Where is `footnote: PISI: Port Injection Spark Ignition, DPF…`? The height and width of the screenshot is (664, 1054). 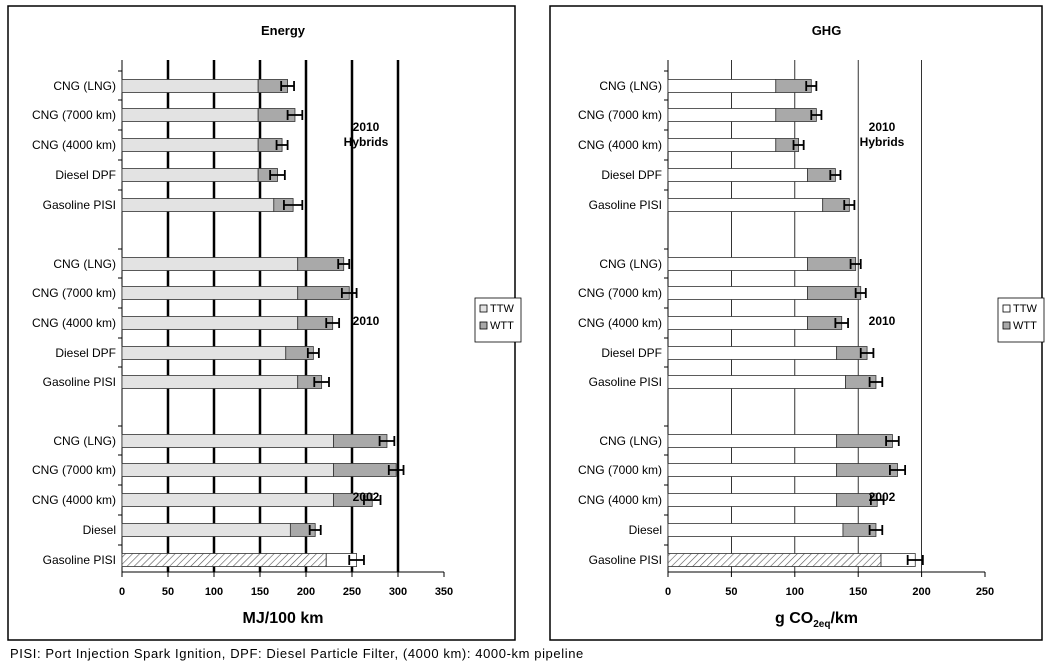 footnote: PISI: Port Injection Spark Ignition, DPF… is located at coordinates (297, 653).